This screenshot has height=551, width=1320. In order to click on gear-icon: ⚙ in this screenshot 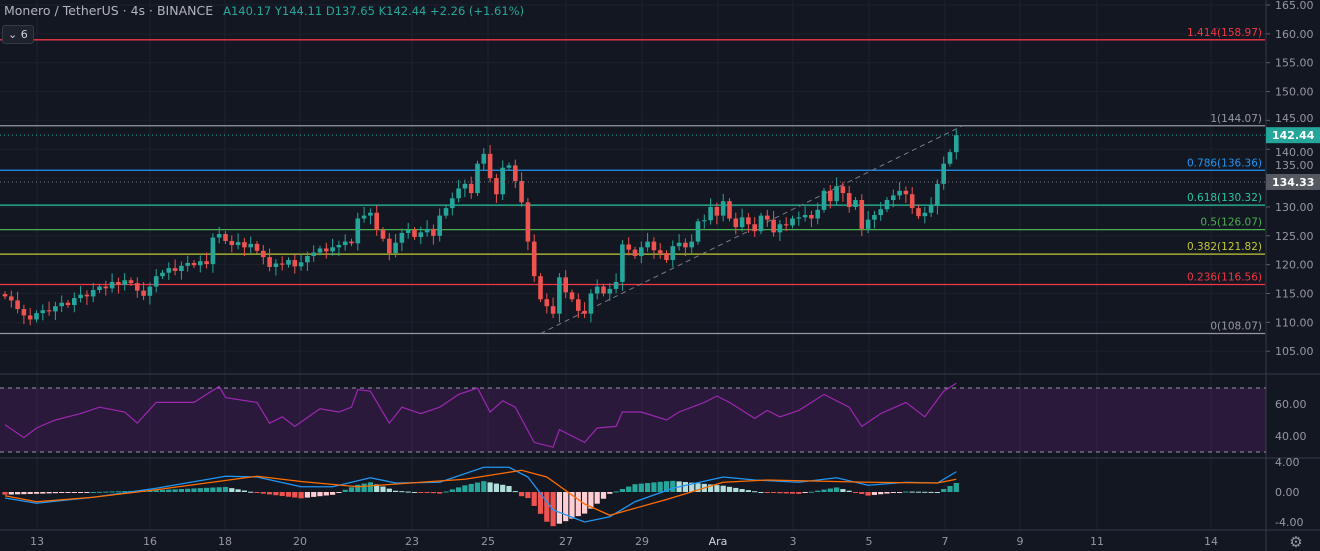, I will do `click(1295, 542)`.